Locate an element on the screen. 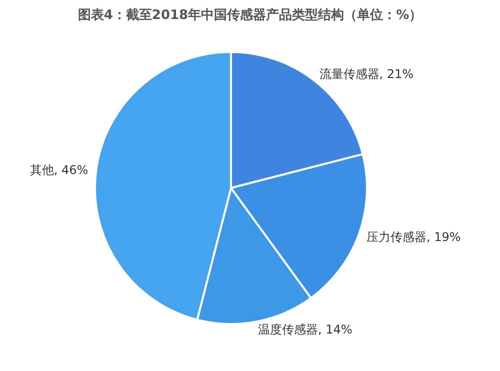  slice-label: 压力传感器, 19% is located at coordinates (413, 237).